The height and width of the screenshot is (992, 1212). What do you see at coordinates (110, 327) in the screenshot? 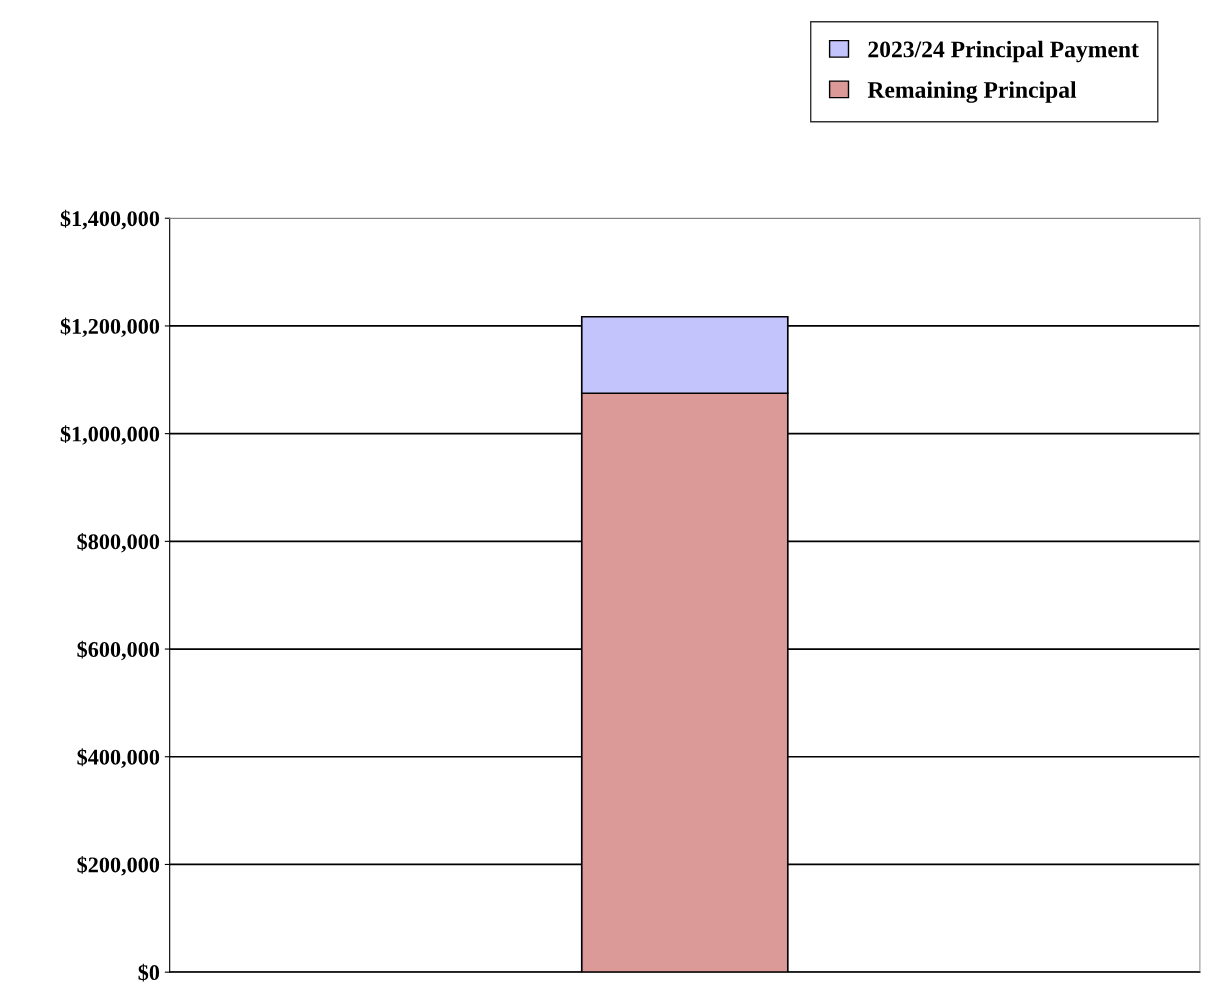
I see `y-tick-label: $1,200,000` at bounding box center [110, 327].